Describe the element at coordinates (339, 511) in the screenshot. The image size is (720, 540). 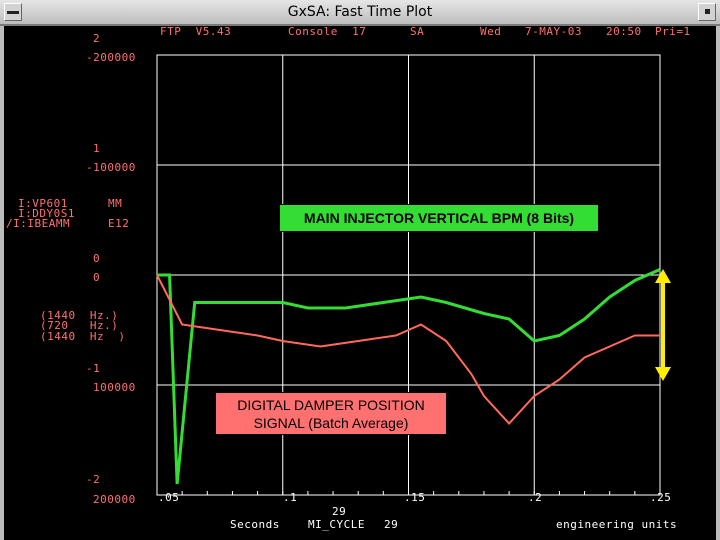
I see `cycle-number: 29` at that location.